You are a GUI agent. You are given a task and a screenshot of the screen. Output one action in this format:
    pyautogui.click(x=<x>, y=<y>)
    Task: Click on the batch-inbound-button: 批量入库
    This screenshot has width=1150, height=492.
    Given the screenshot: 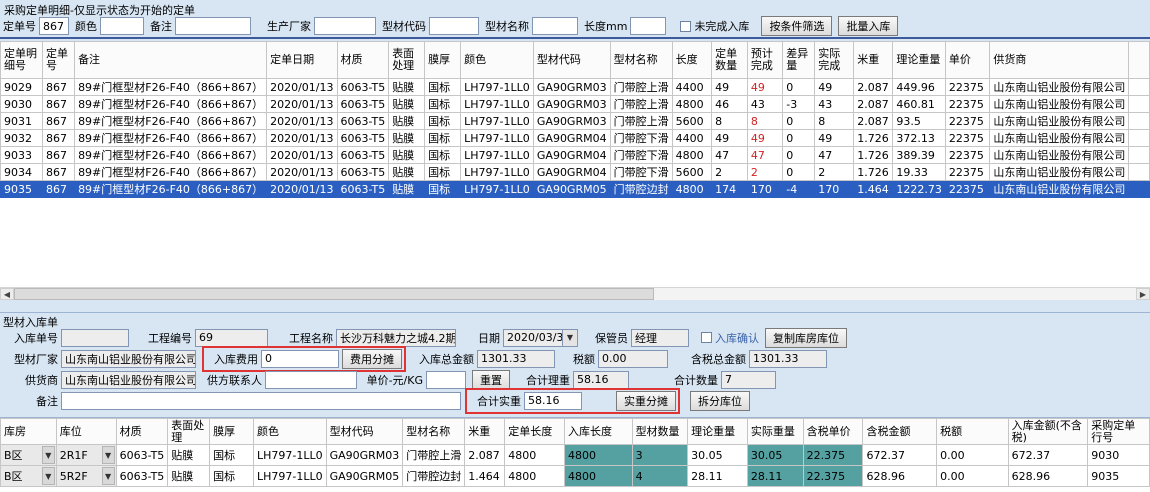 What is the action you would take?
    pyautogui.click(x=868, y=26)
    